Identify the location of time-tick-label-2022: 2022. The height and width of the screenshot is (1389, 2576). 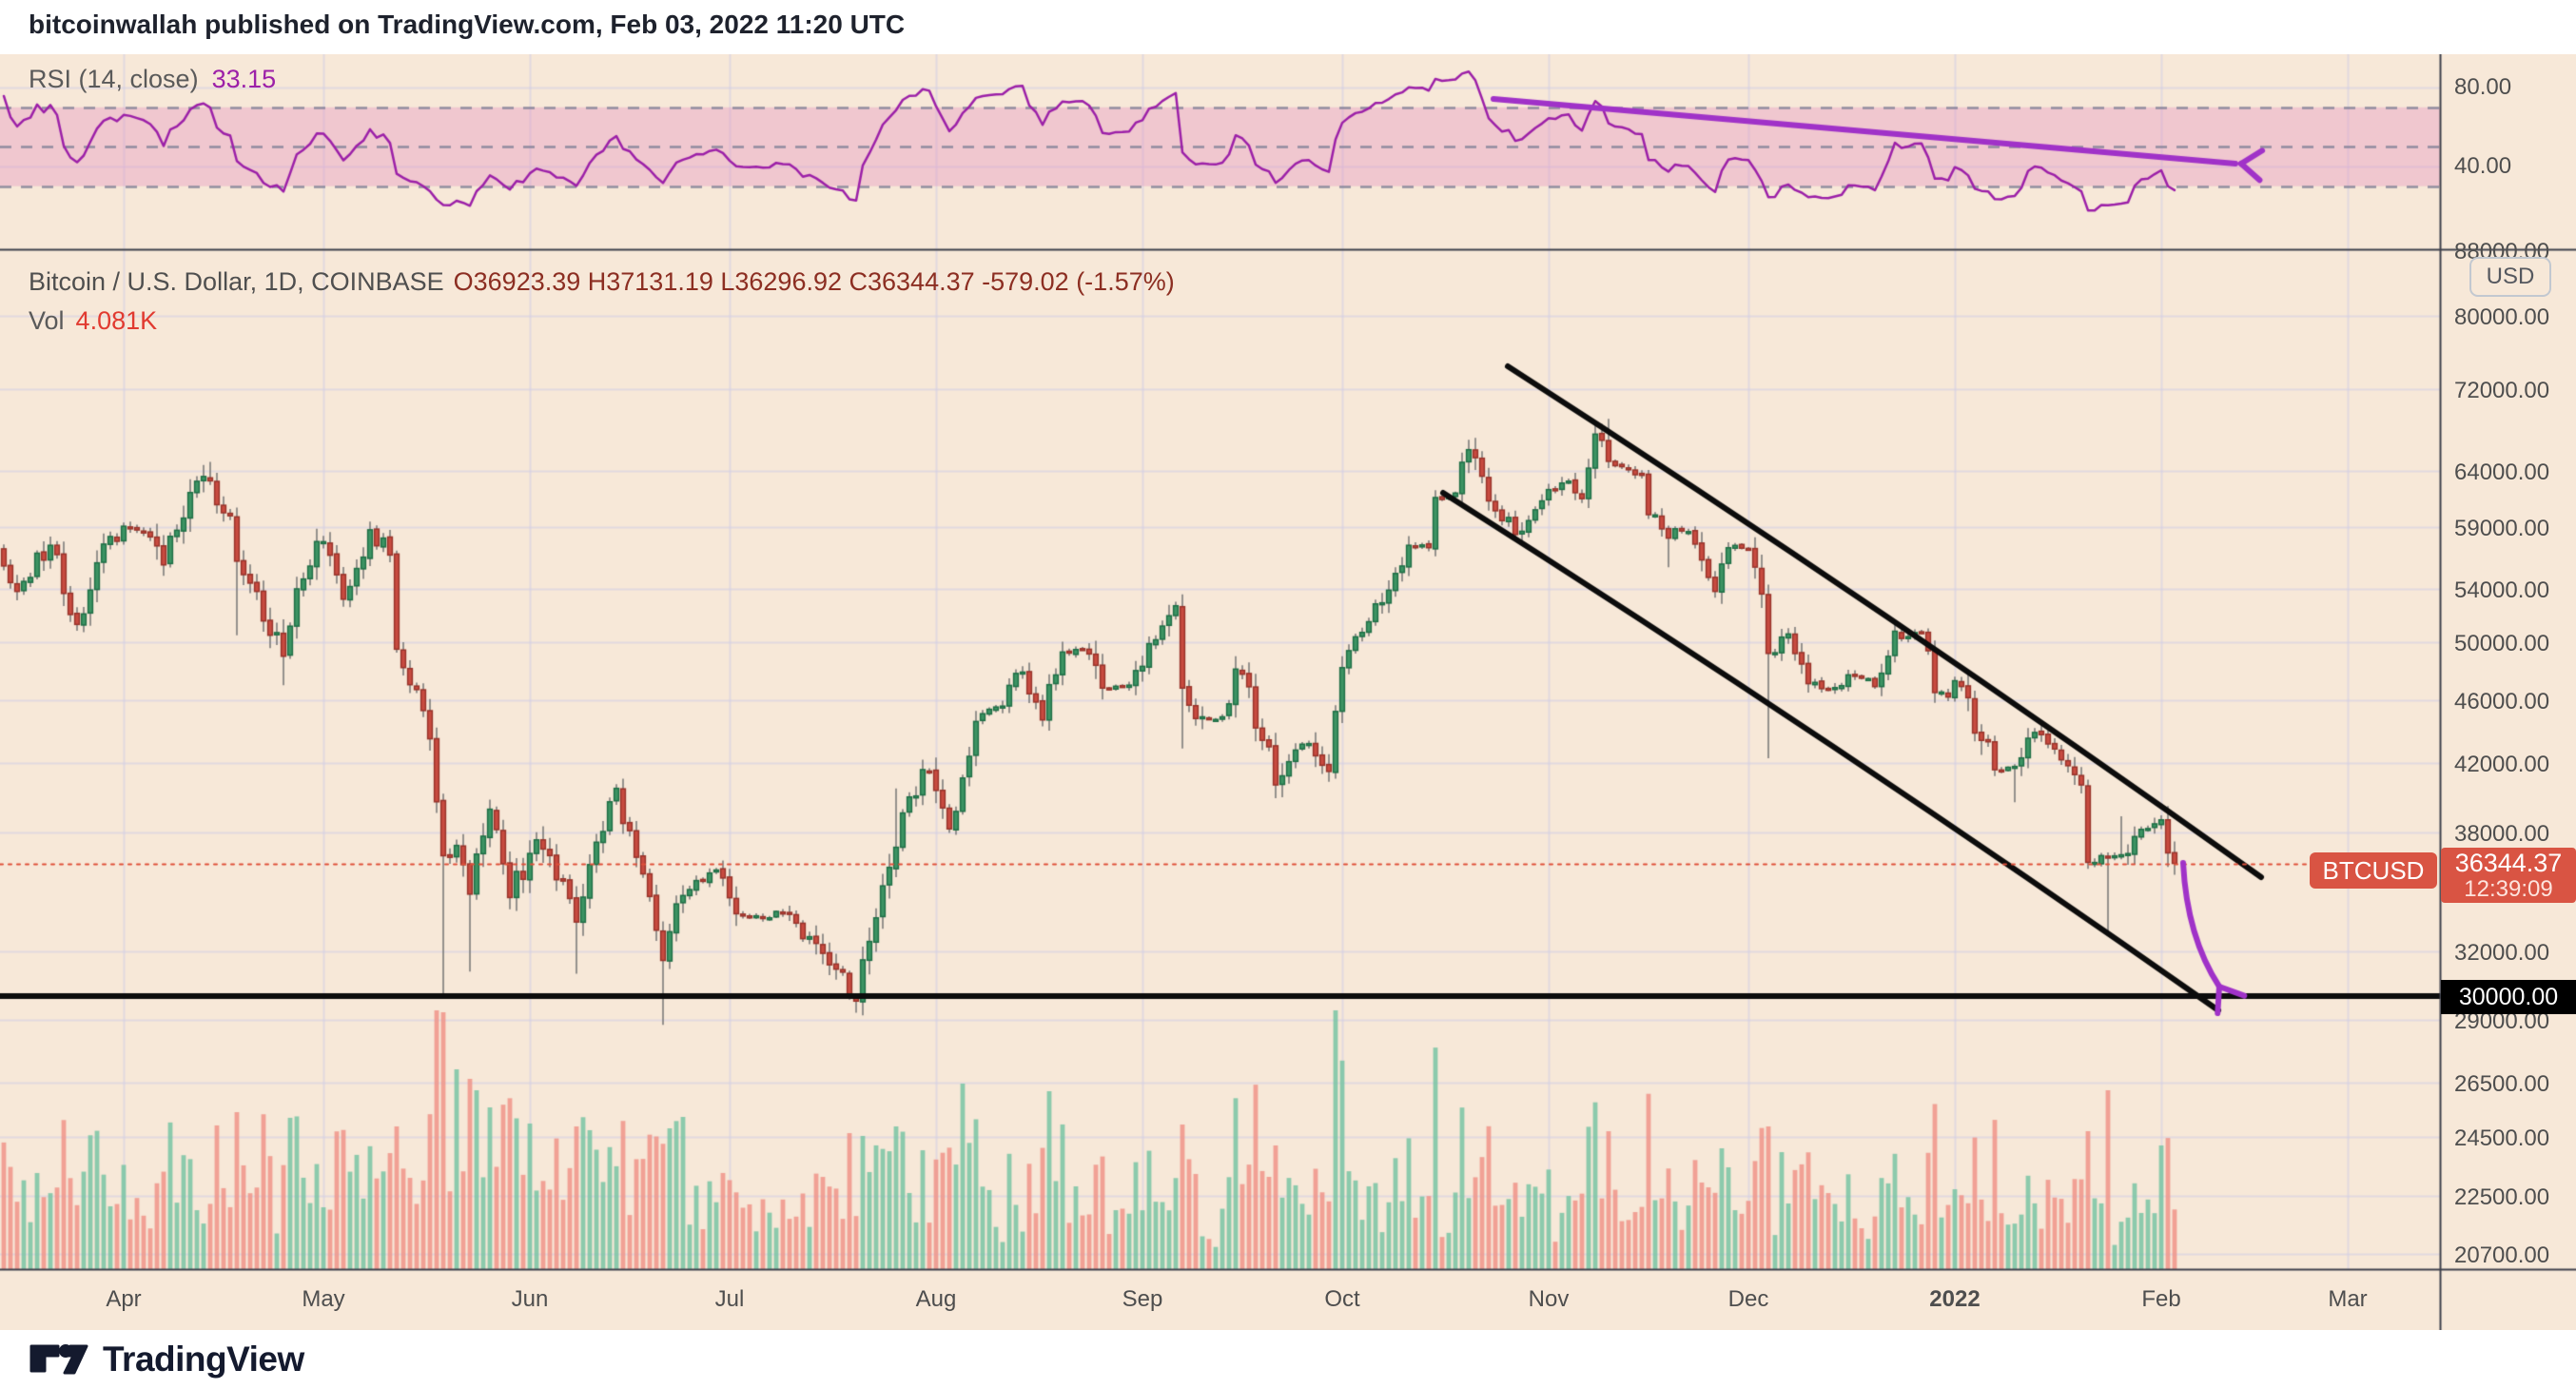
(1955, 1299).